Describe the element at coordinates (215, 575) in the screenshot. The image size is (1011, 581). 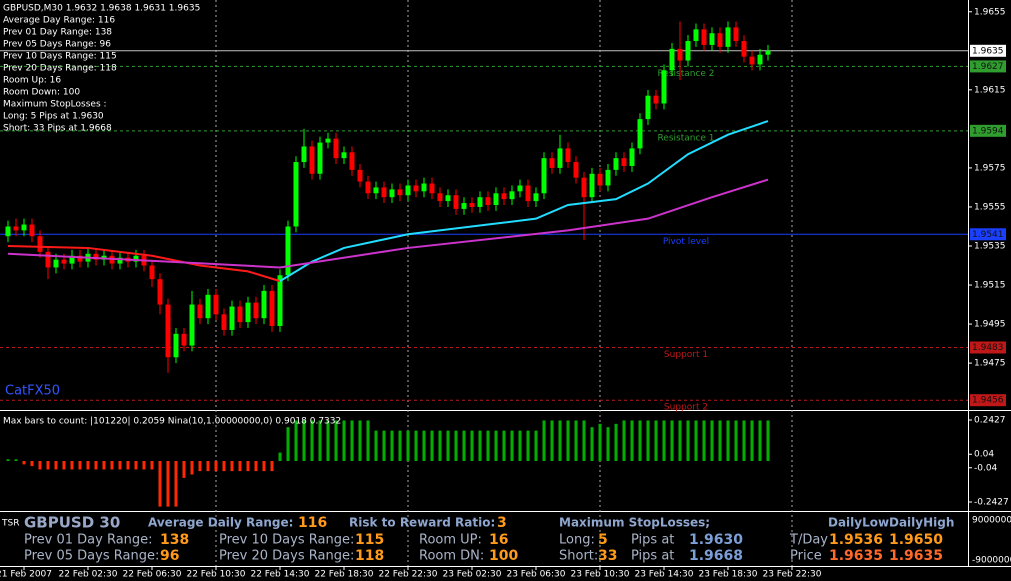
I see `x-tick-label: 22 Feb 10:30` at that location.